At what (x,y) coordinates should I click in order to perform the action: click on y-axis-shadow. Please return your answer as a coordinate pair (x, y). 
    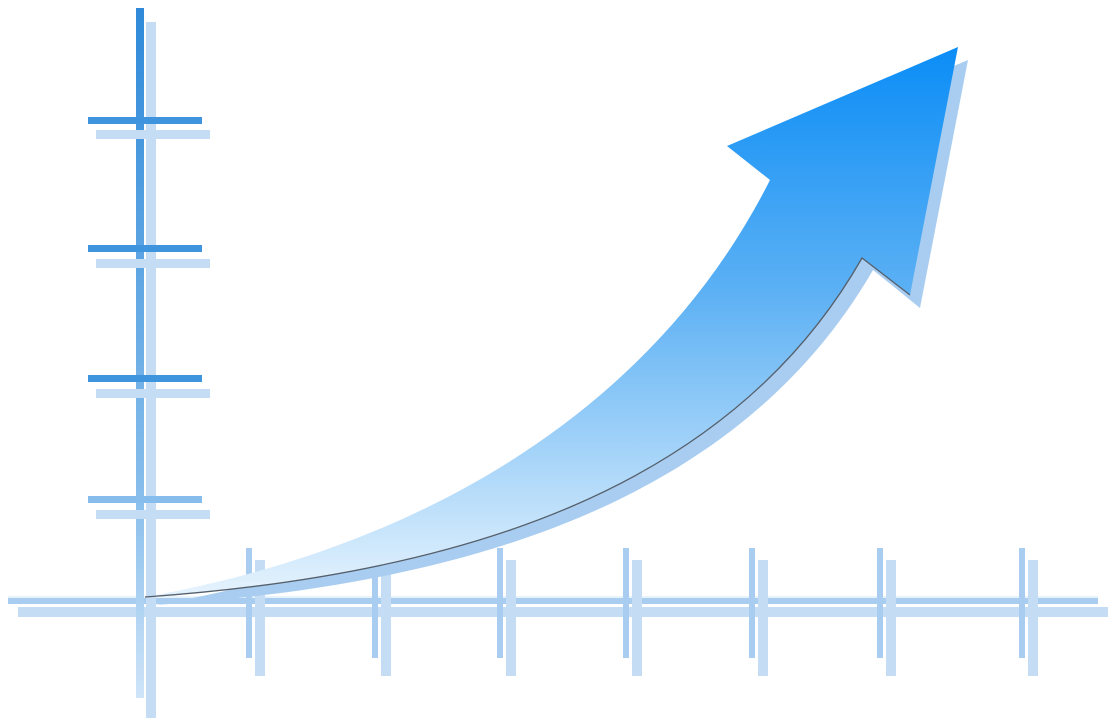
    Looking at the image, I should click on (151, 370).